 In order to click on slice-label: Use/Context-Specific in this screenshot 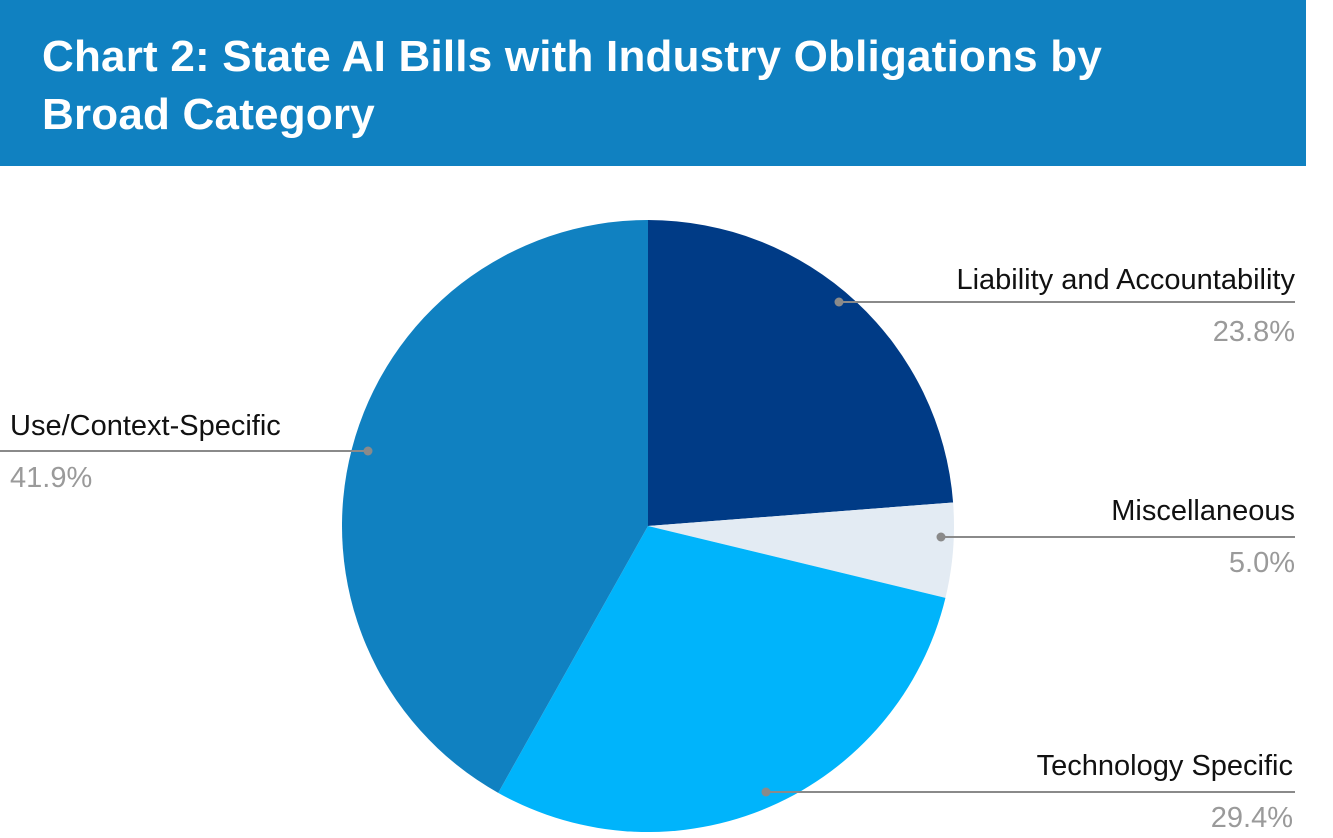, I will do `click(145, 426)`.